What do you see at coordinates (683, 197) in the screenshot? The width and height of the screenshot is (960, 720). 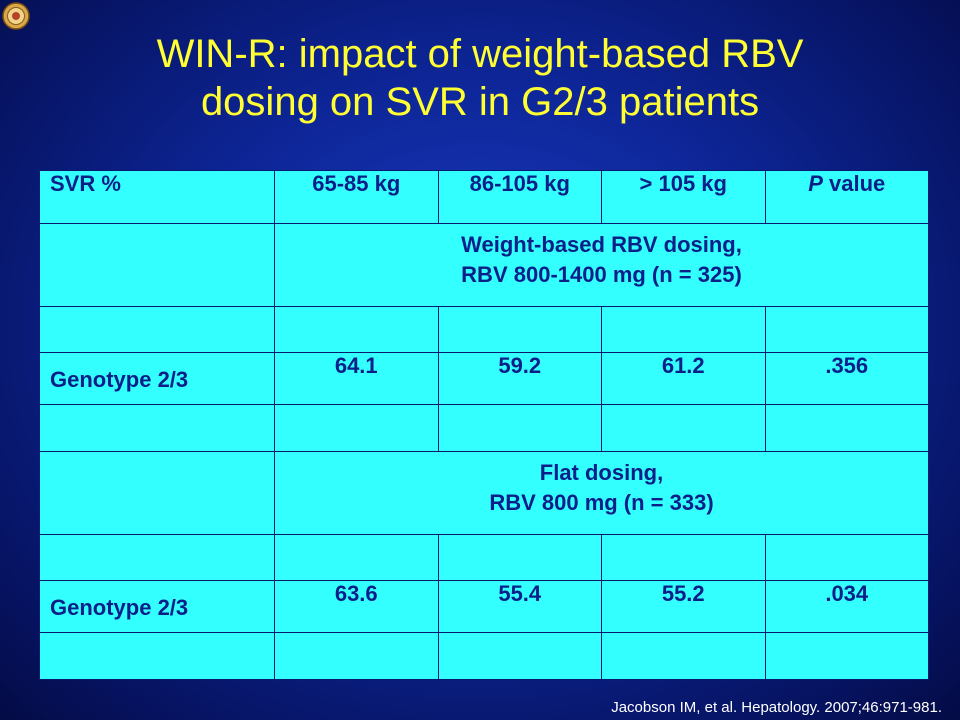 I see `header-over-105kg: > 105 kg` at bounding box center [683, 197].